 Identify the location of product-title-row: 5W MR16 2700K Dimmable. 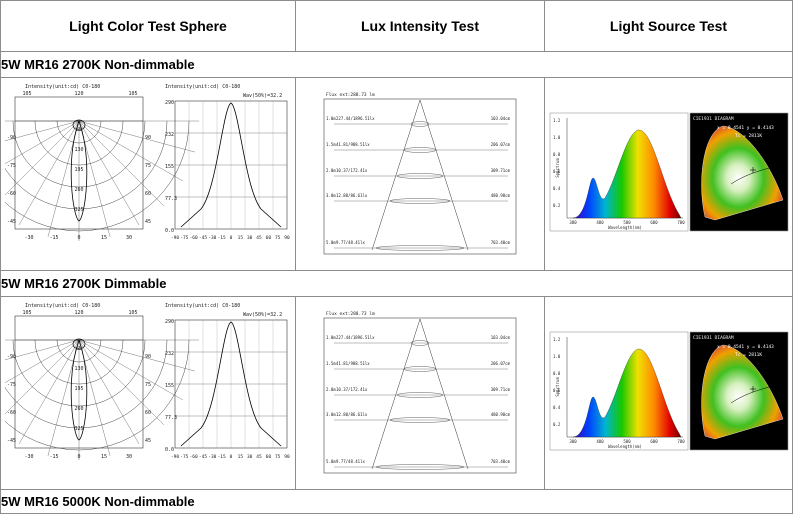
(396, 283).